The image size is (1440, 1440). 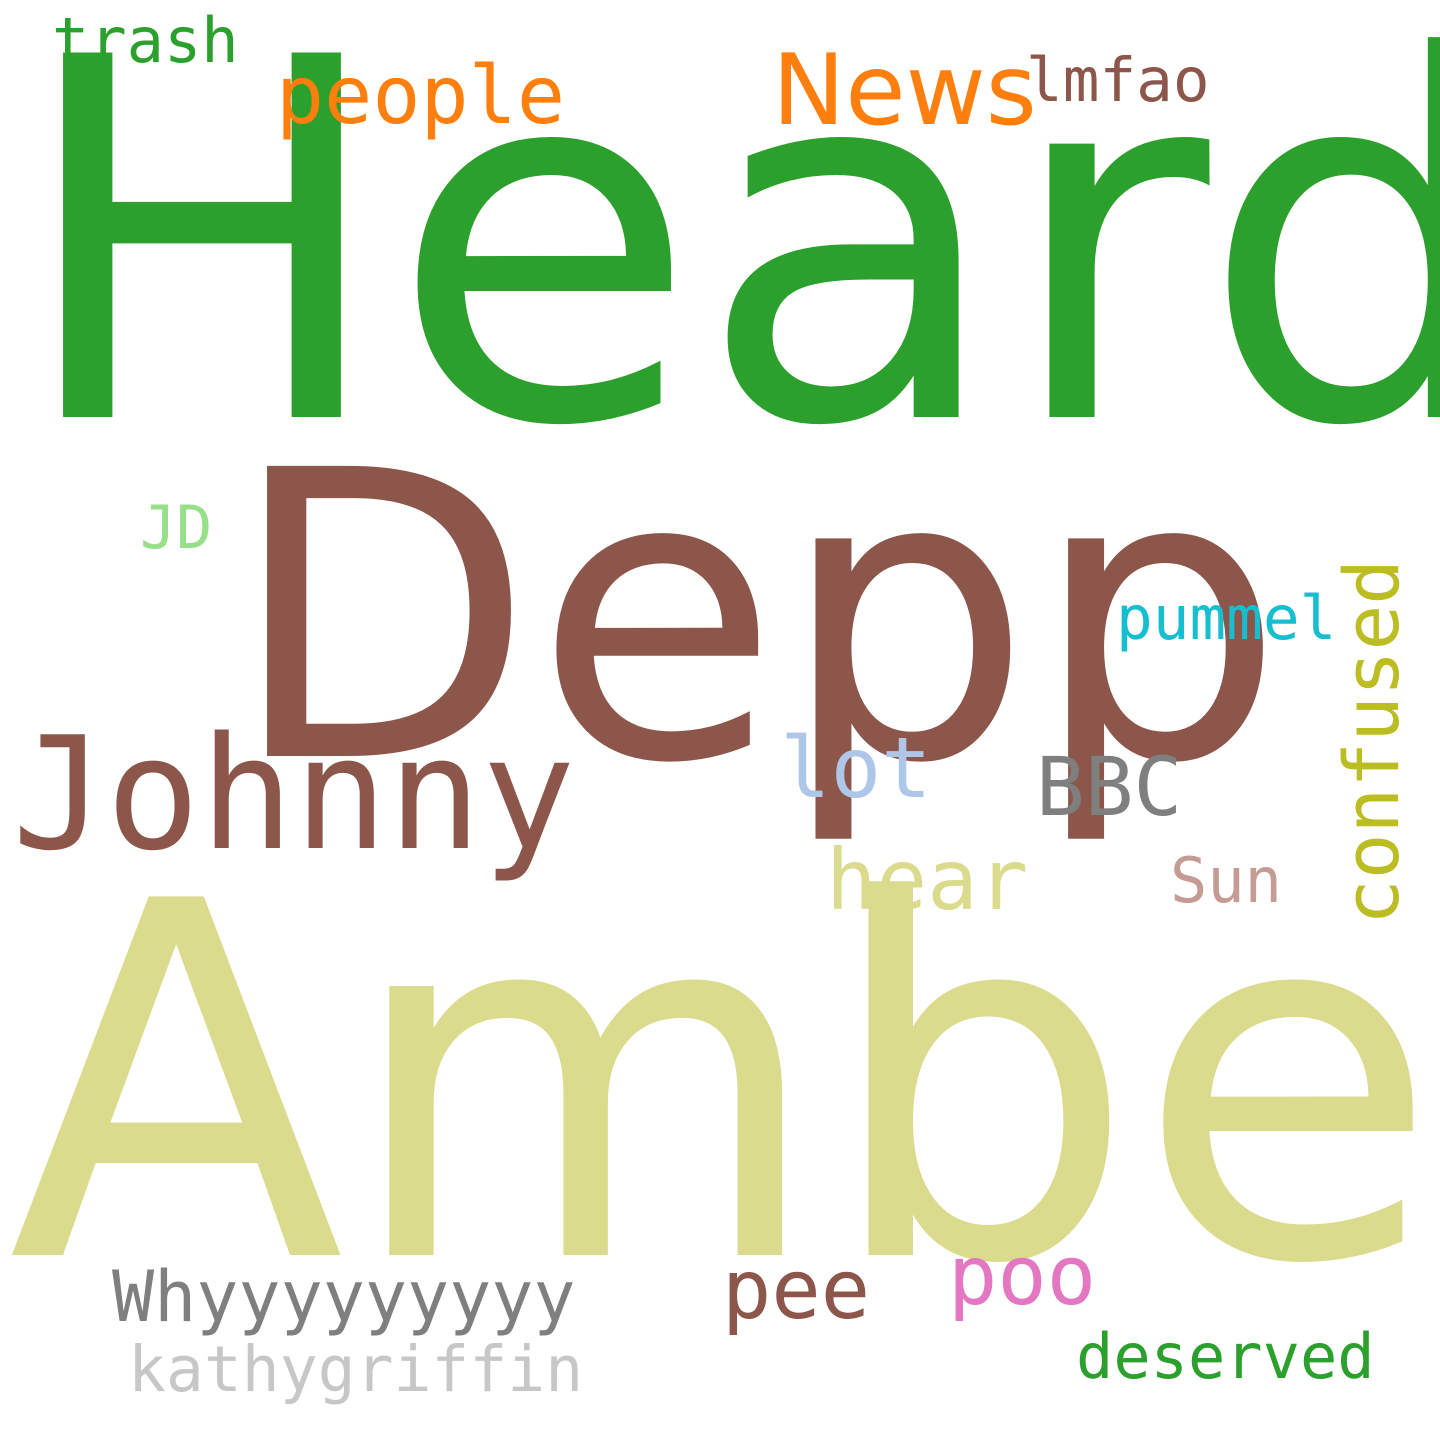 I want to click on word-johnny: Johnny, so click(x=294, y=794).